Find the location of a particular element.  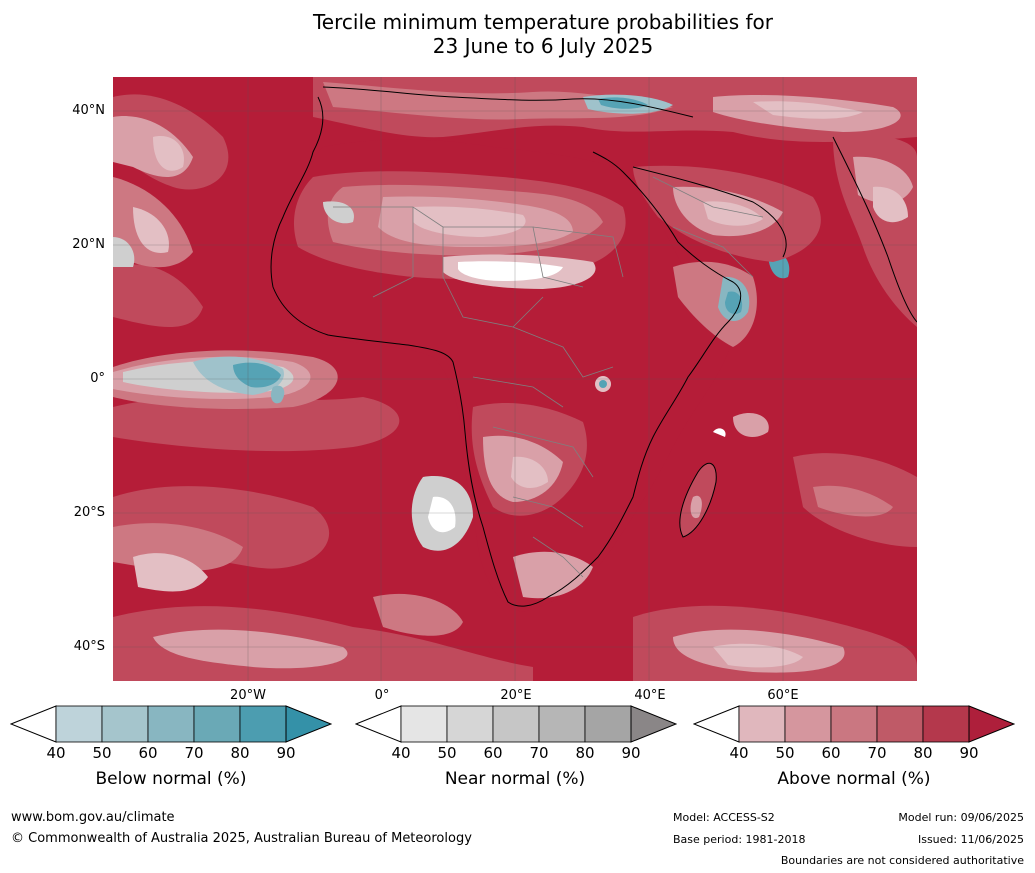

above-tick-70: 70 is located at coordinates (877, 753).